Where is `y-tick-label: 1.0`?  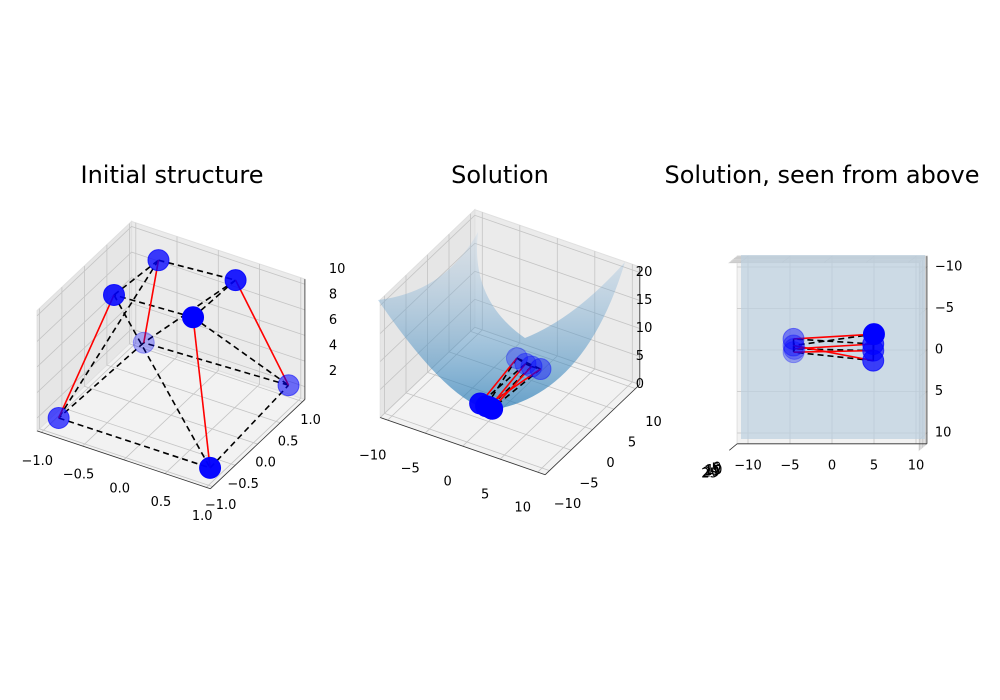
y-tick-label: 1.0 is located at coordinates (310, 420).